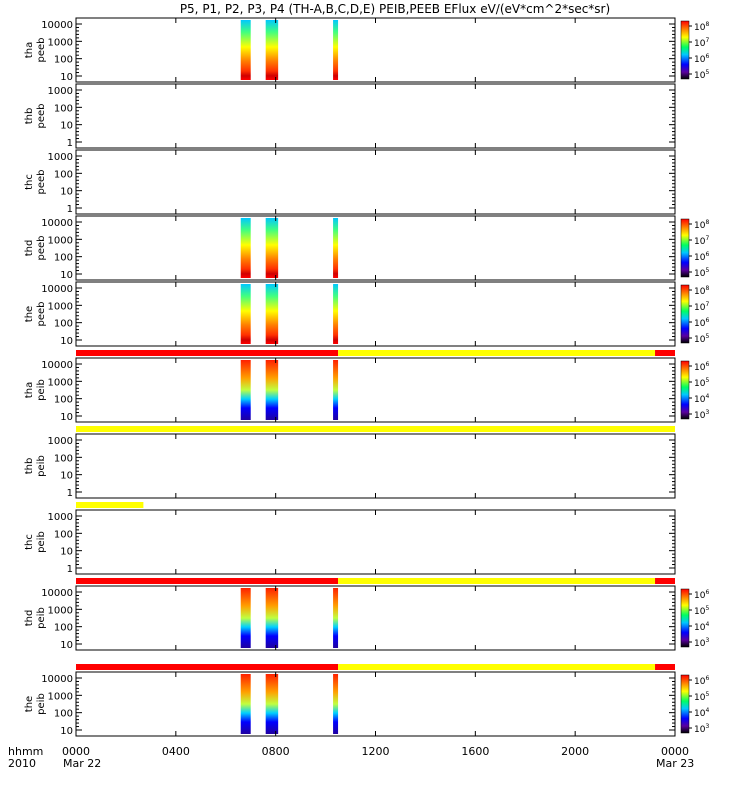 The image size is (750, 800). Describe the element at coordinates (701, 27) in the screenshot. I see `colorbar-label: 10⁸` at that location.